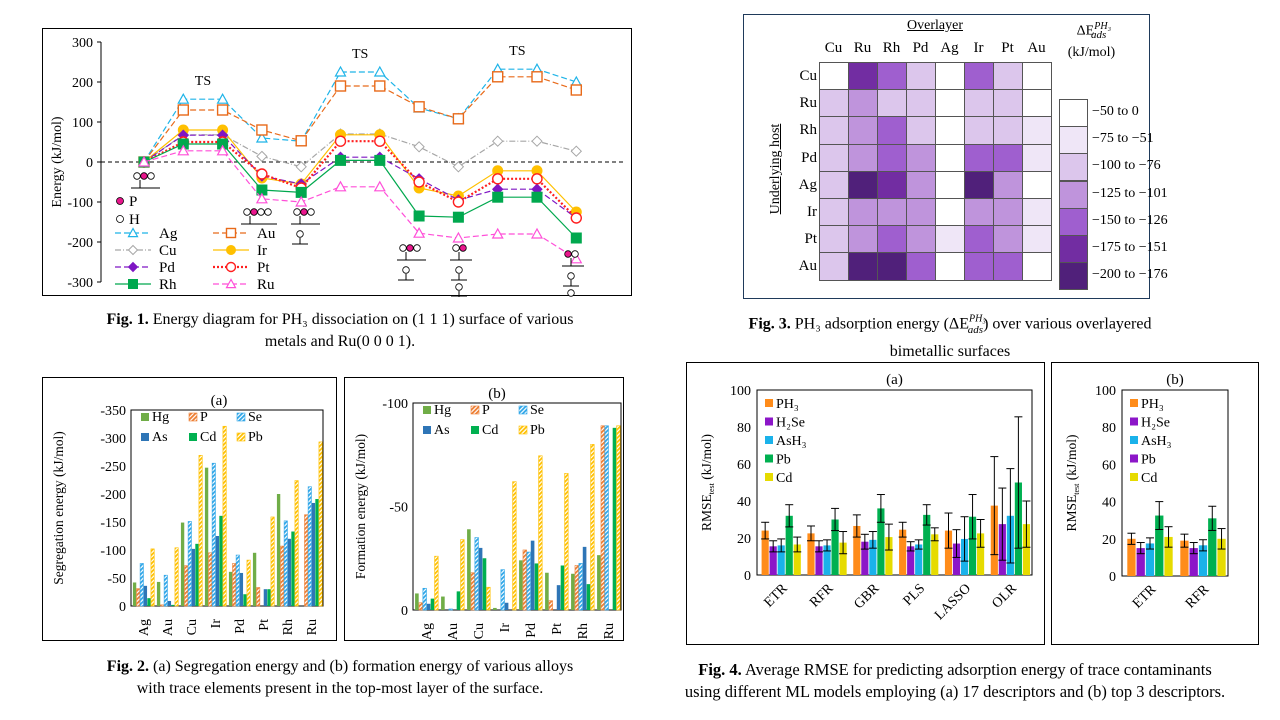  I want to click on fig1-y-tick-label: 200, so click(82, 83).